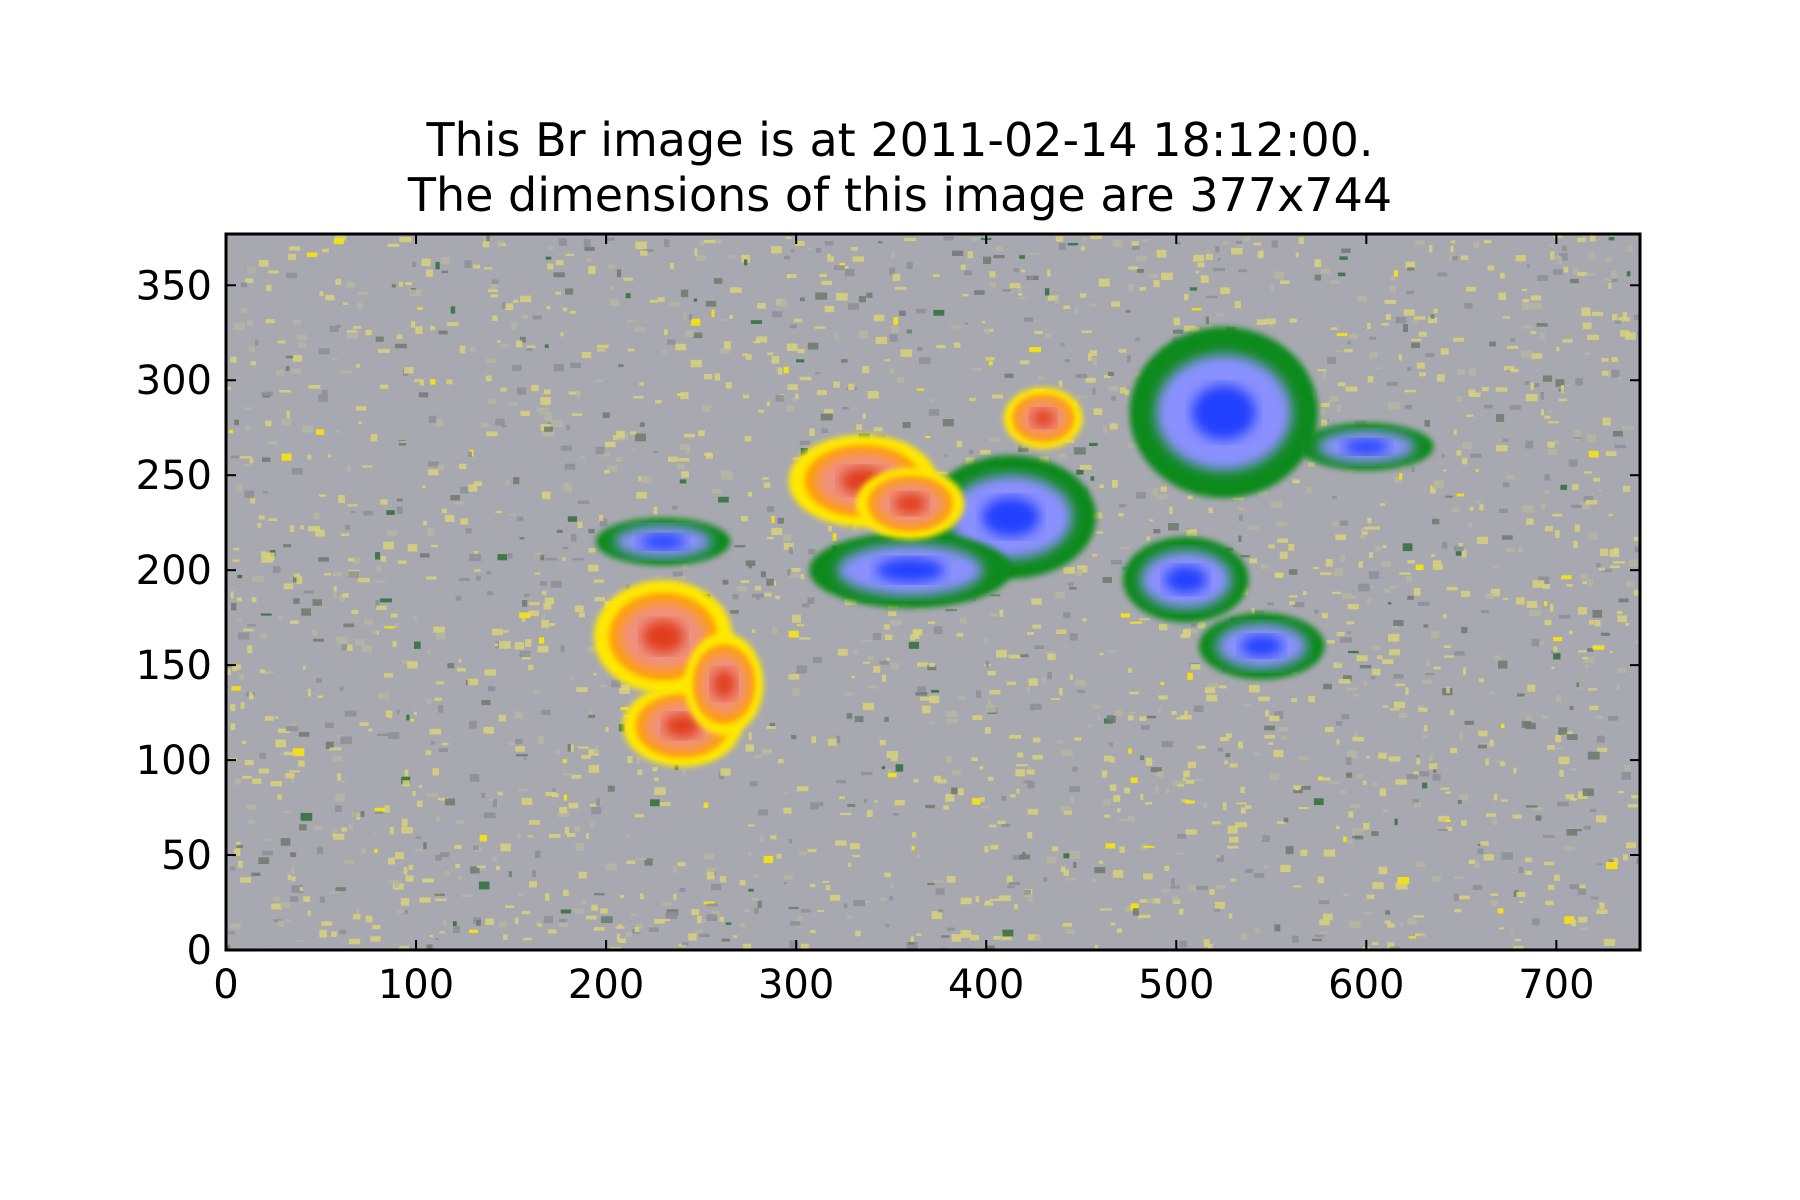 This screenshot has height=1200, width=1800. I want to click on y-tick-label: 200, so click(174, 571).